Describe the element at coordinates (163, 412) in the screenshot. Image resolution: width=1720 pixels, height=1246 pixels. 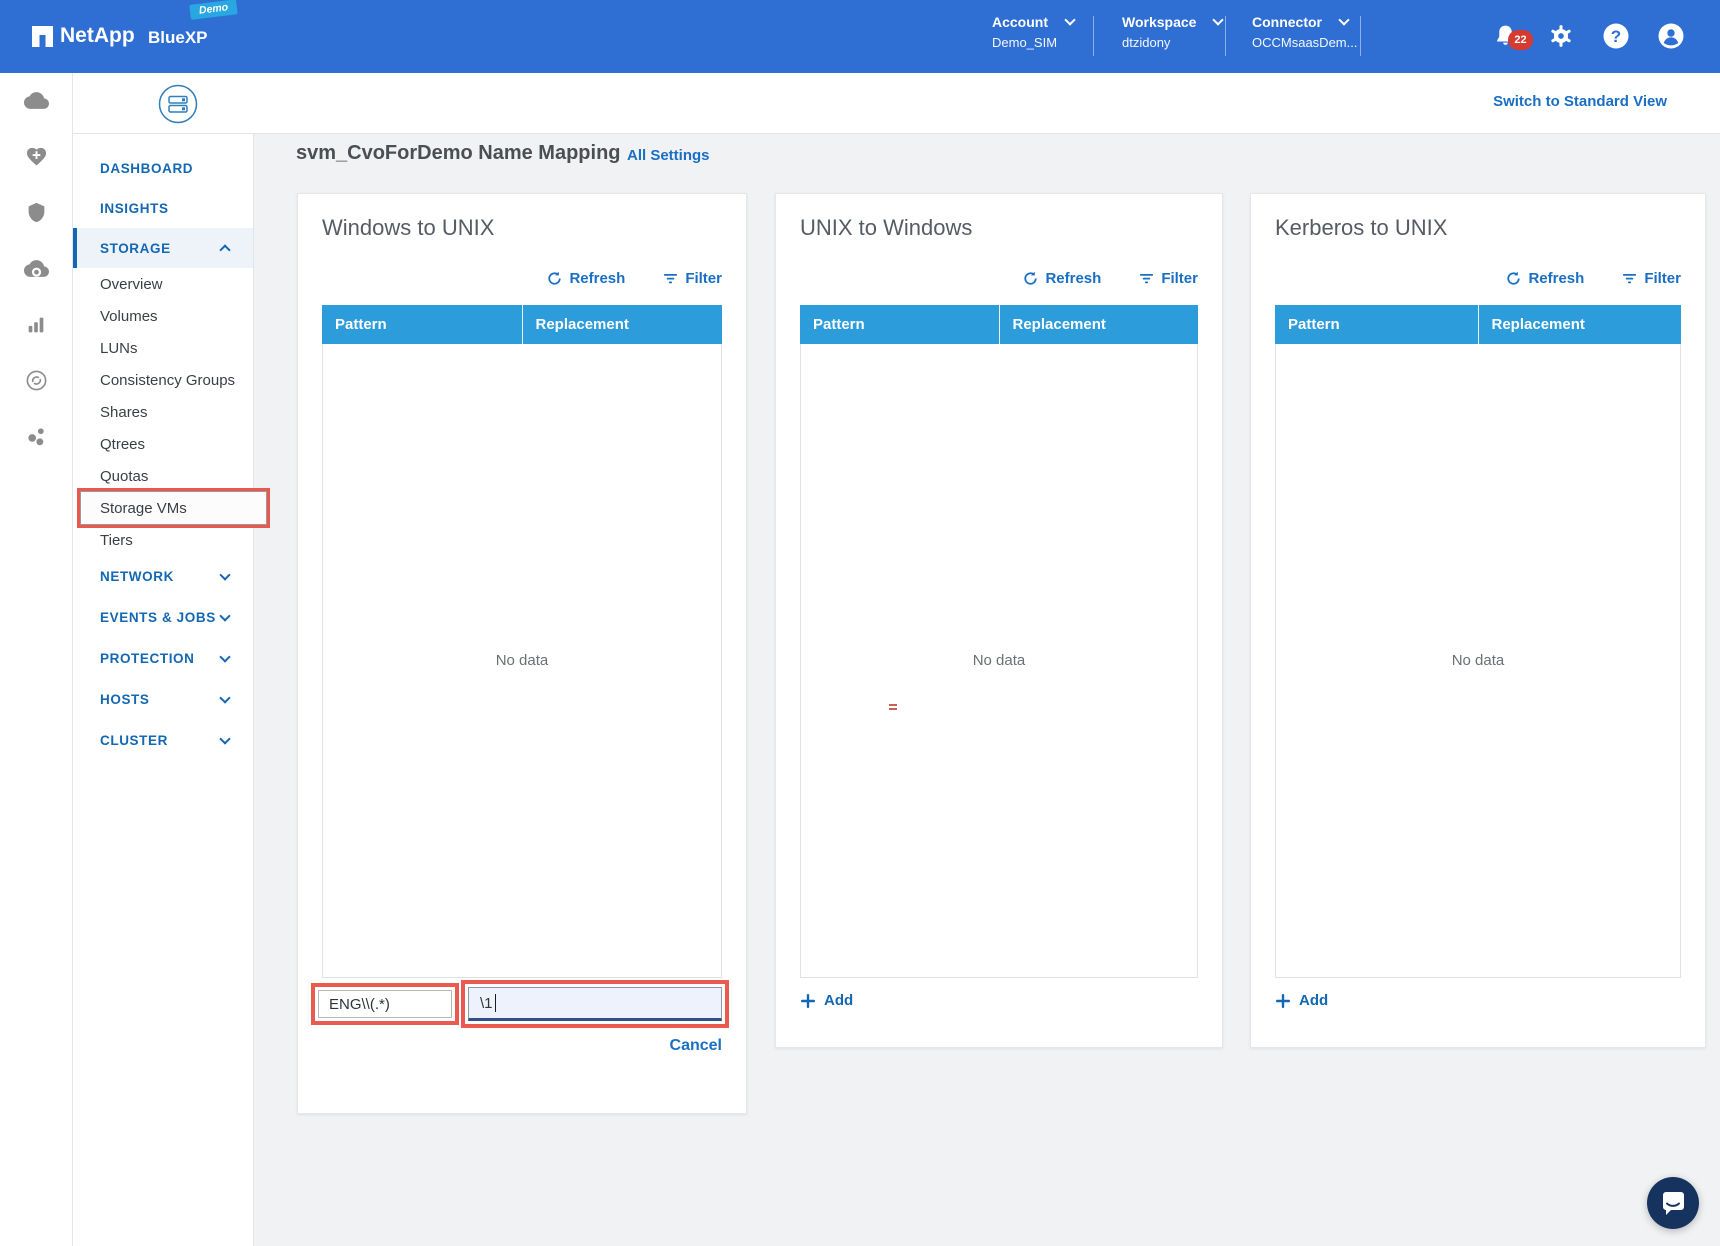
I see `sidebar-item-shares: Shares` at that location.